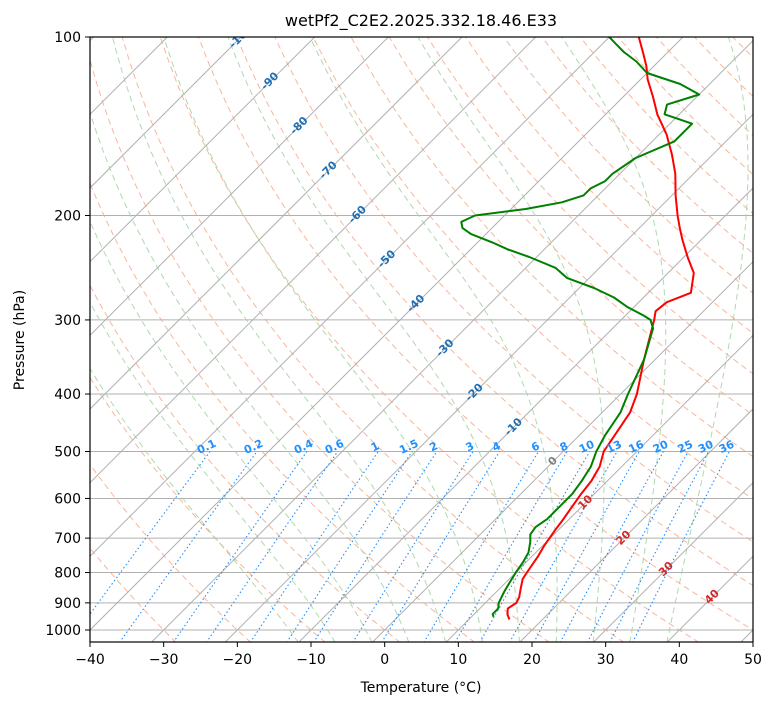 The width and height of the screenshot is (775, 708). Describe the element at coordinates (470, 446) in the screenshot. I see `mixing-ratio-label: 3` at that location.